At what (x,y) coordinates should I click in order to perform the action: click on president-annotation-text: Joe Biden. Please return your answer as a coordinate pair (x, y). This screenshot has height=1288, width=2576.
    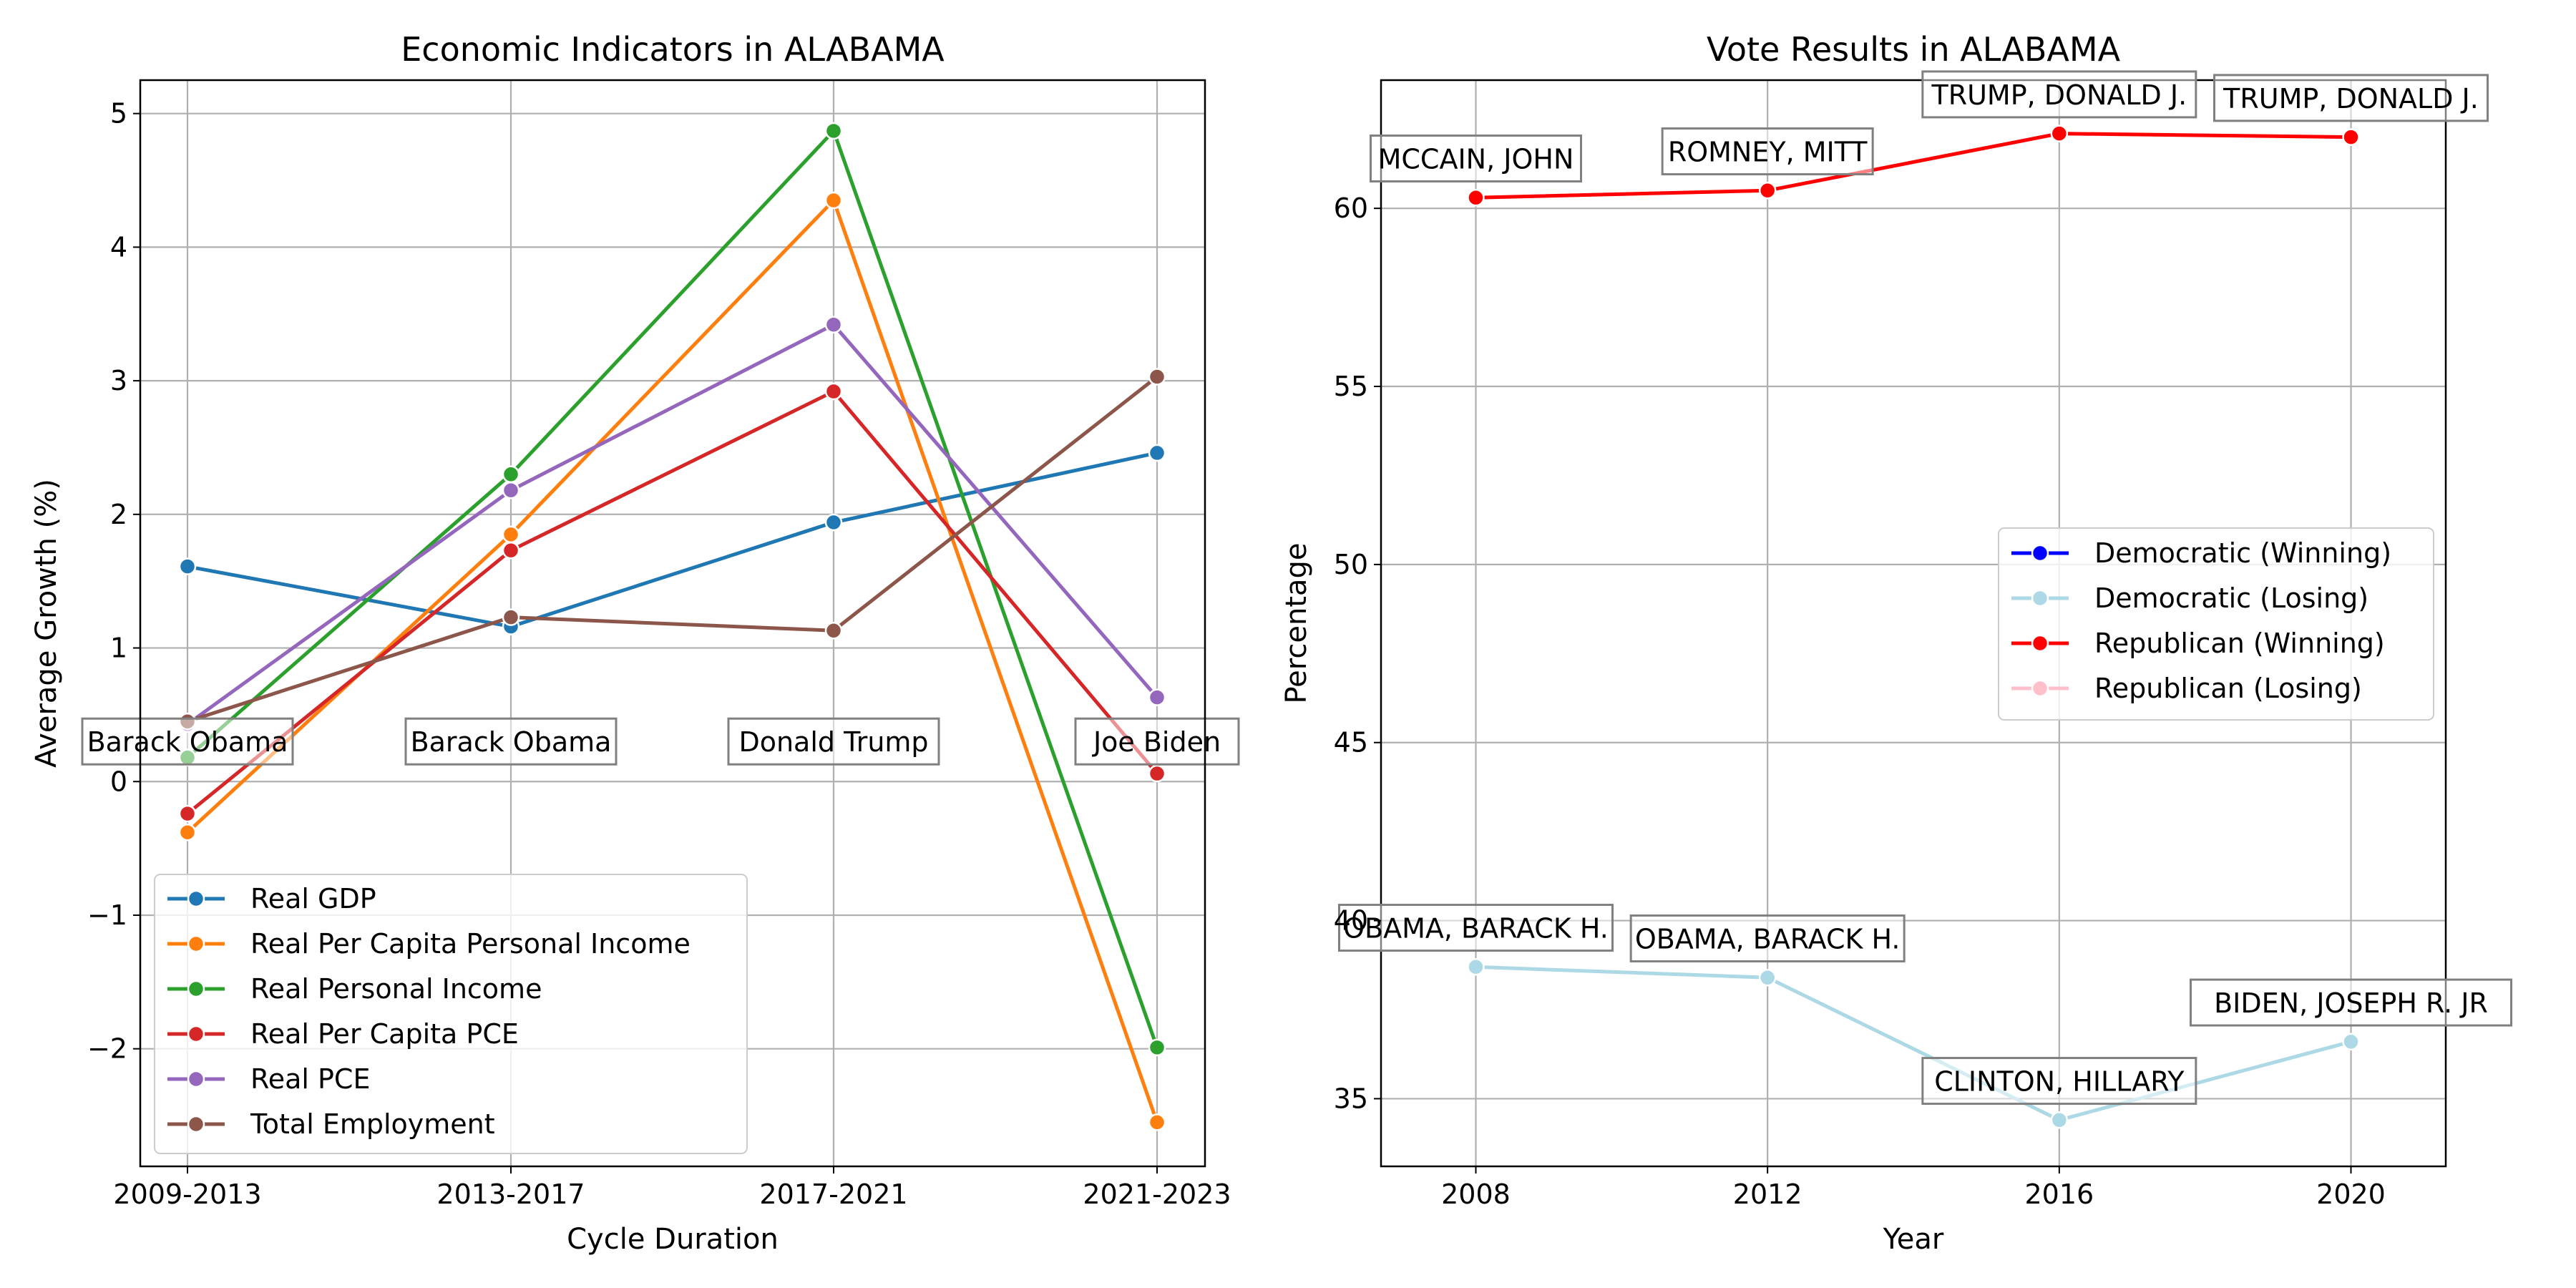
    Looking at the image, I should click on (1156, 742).